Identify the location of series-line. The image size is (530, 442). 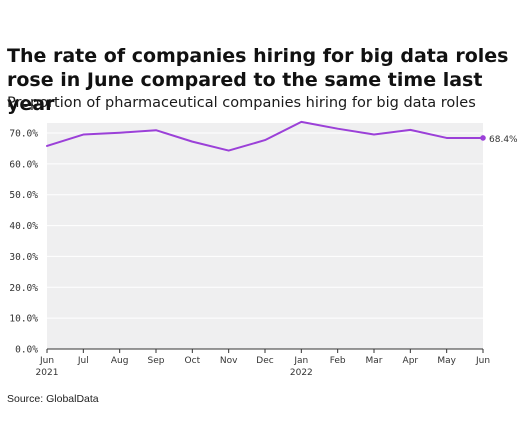
(265, 136).